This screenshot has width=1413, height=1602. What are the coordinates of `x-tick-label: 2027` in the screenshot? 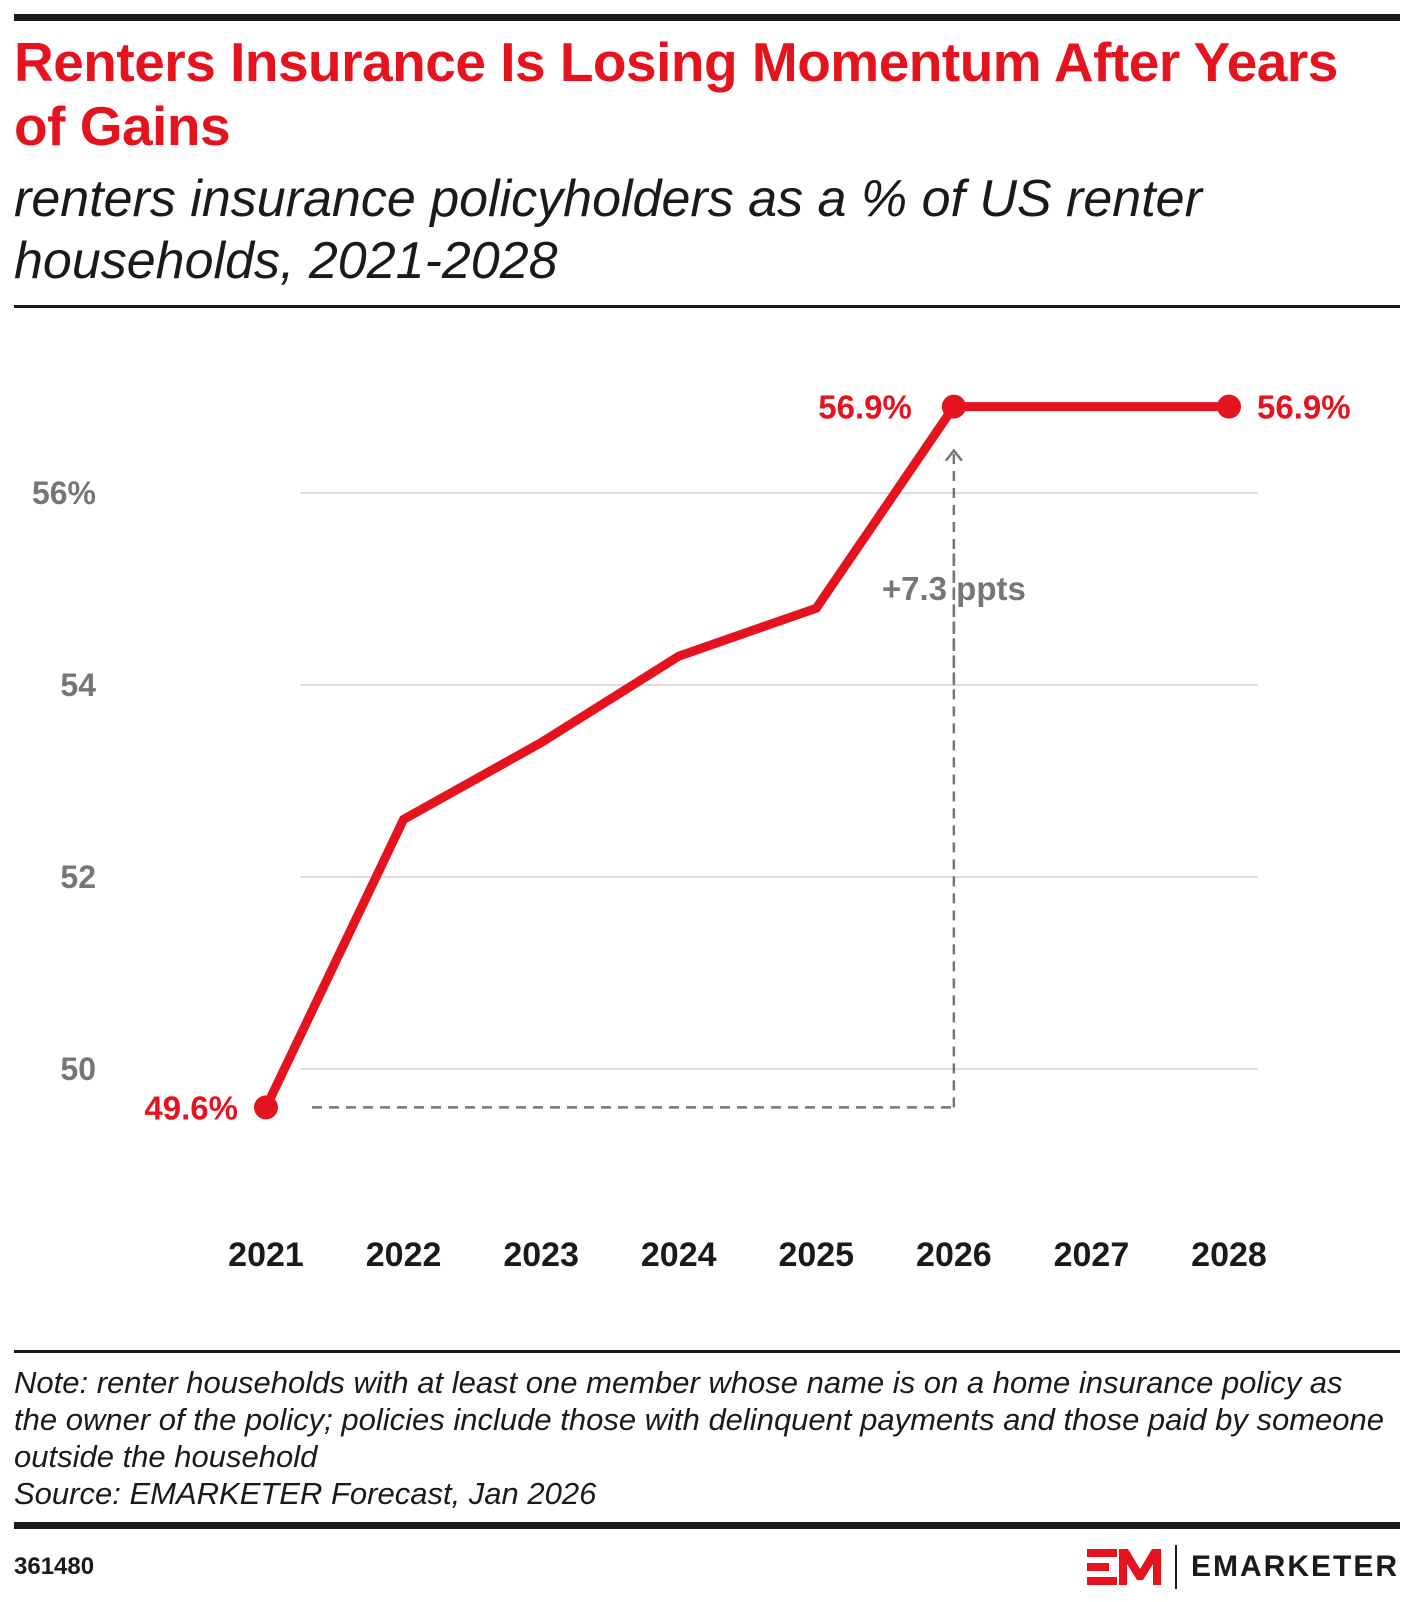 It's located at (1092, 1255).